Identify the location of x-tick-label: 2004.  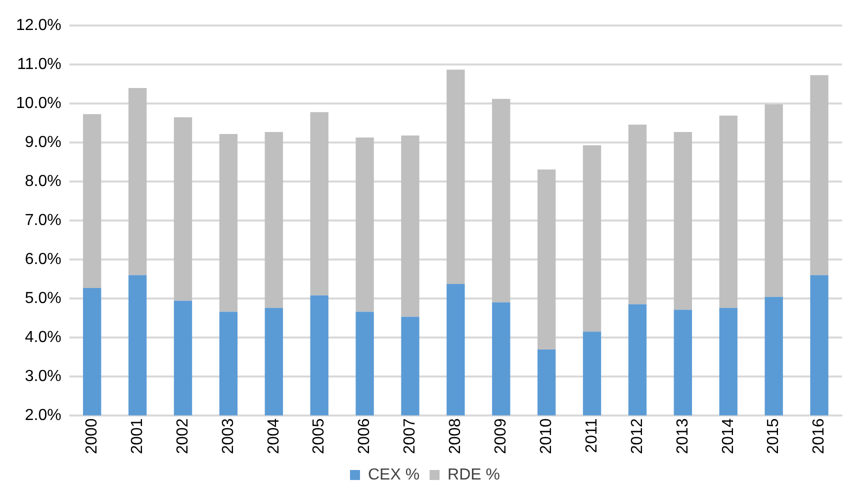
(273, 436).